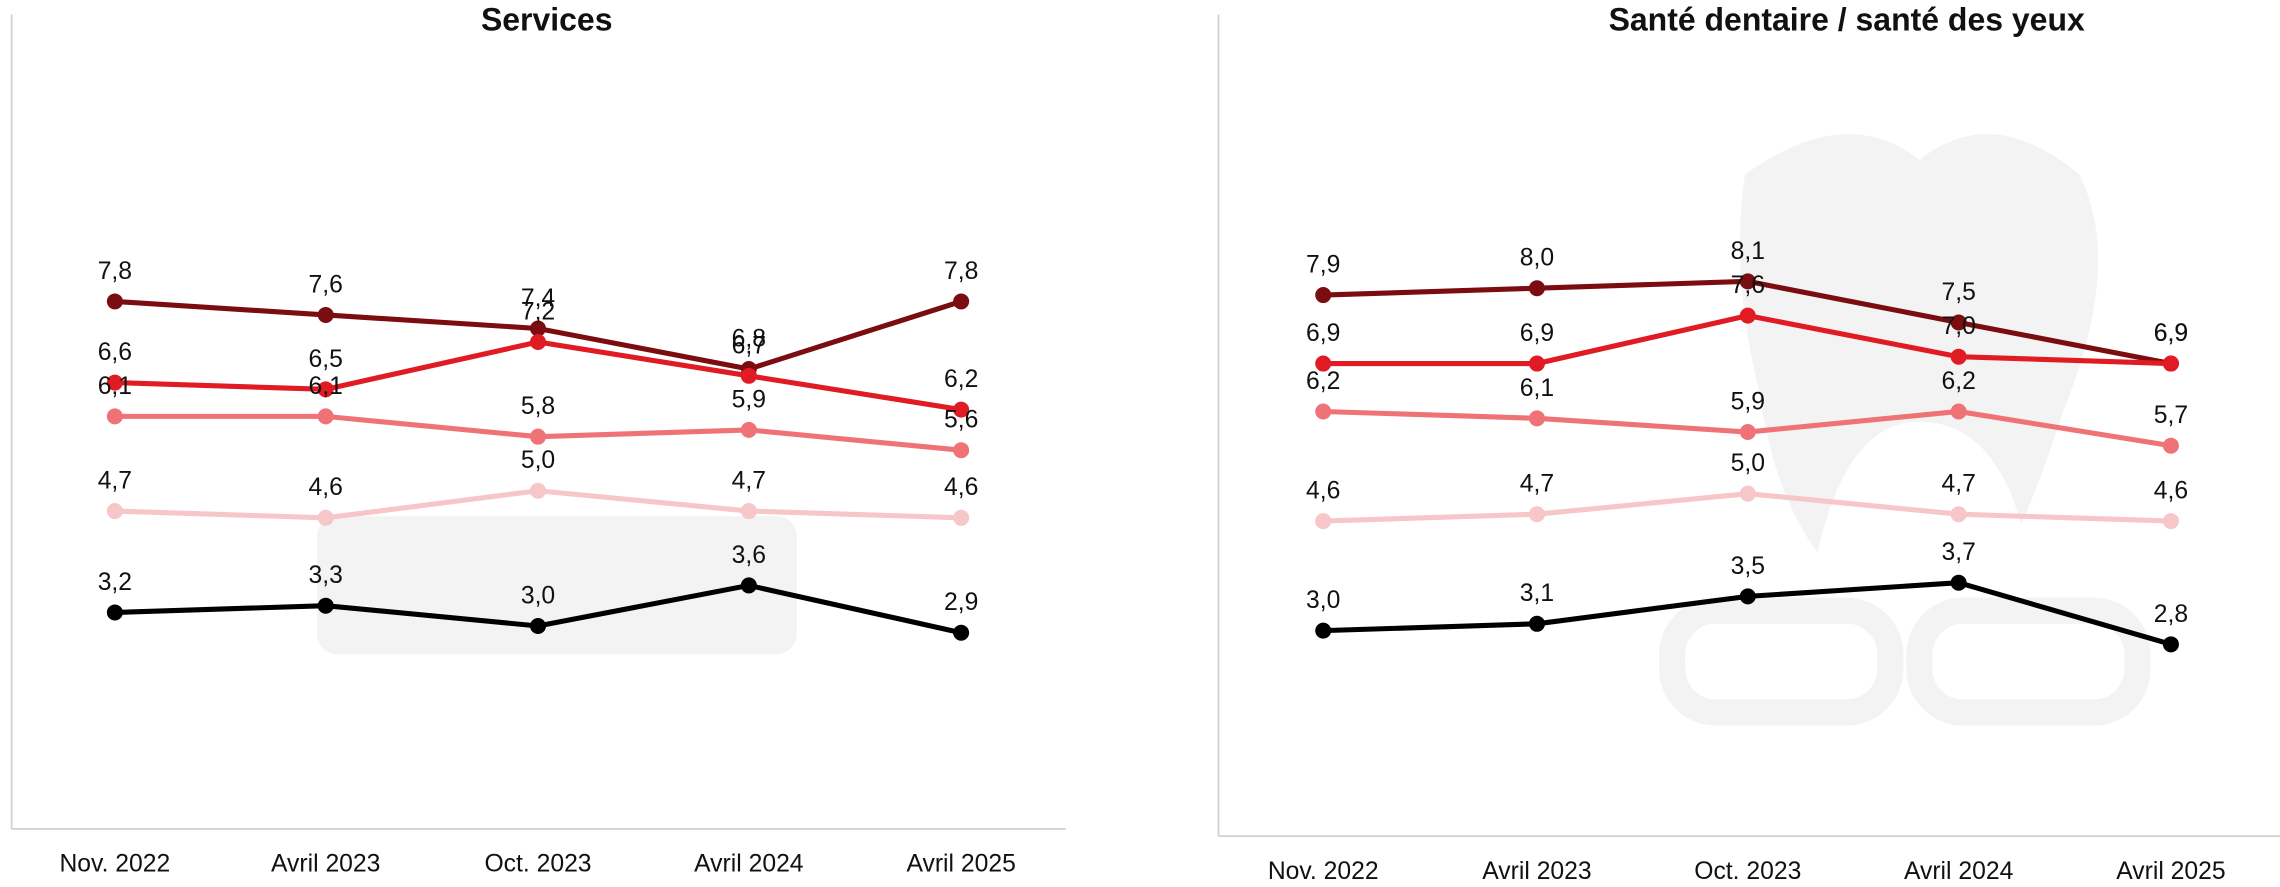 The image size is (2280, 887). What do you see at coordinates (115, 582) in the screenshot?
I see `data-label: 3,2` at bounding box center [115, 582].